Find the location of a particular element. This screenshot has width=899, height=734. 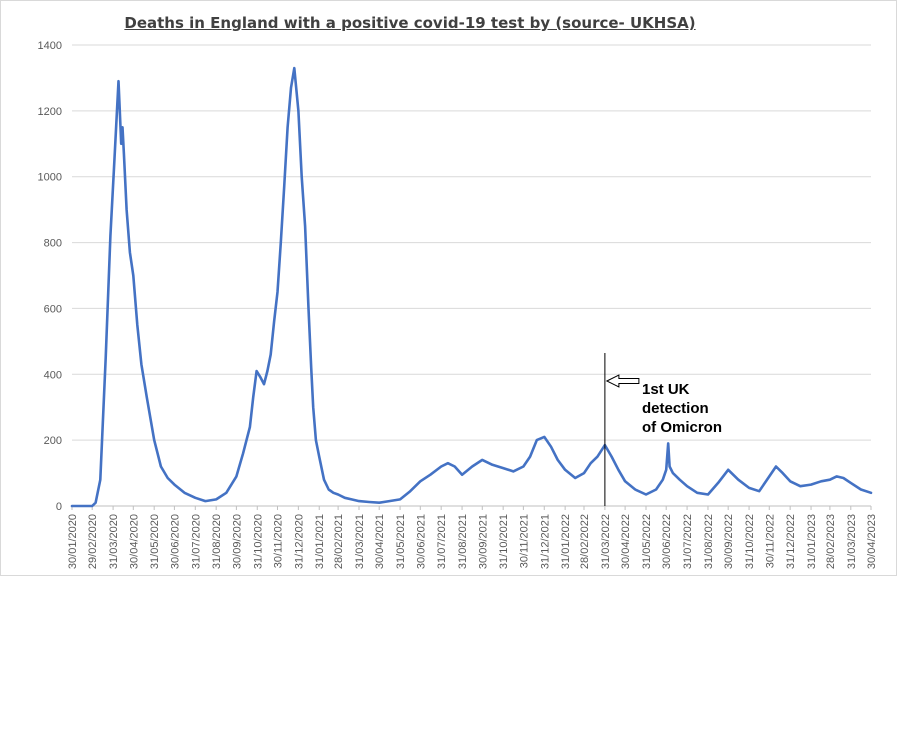

y-axis: 0 200 400 600 800 1000 1200 1400 is located at coordinates (50, 276).